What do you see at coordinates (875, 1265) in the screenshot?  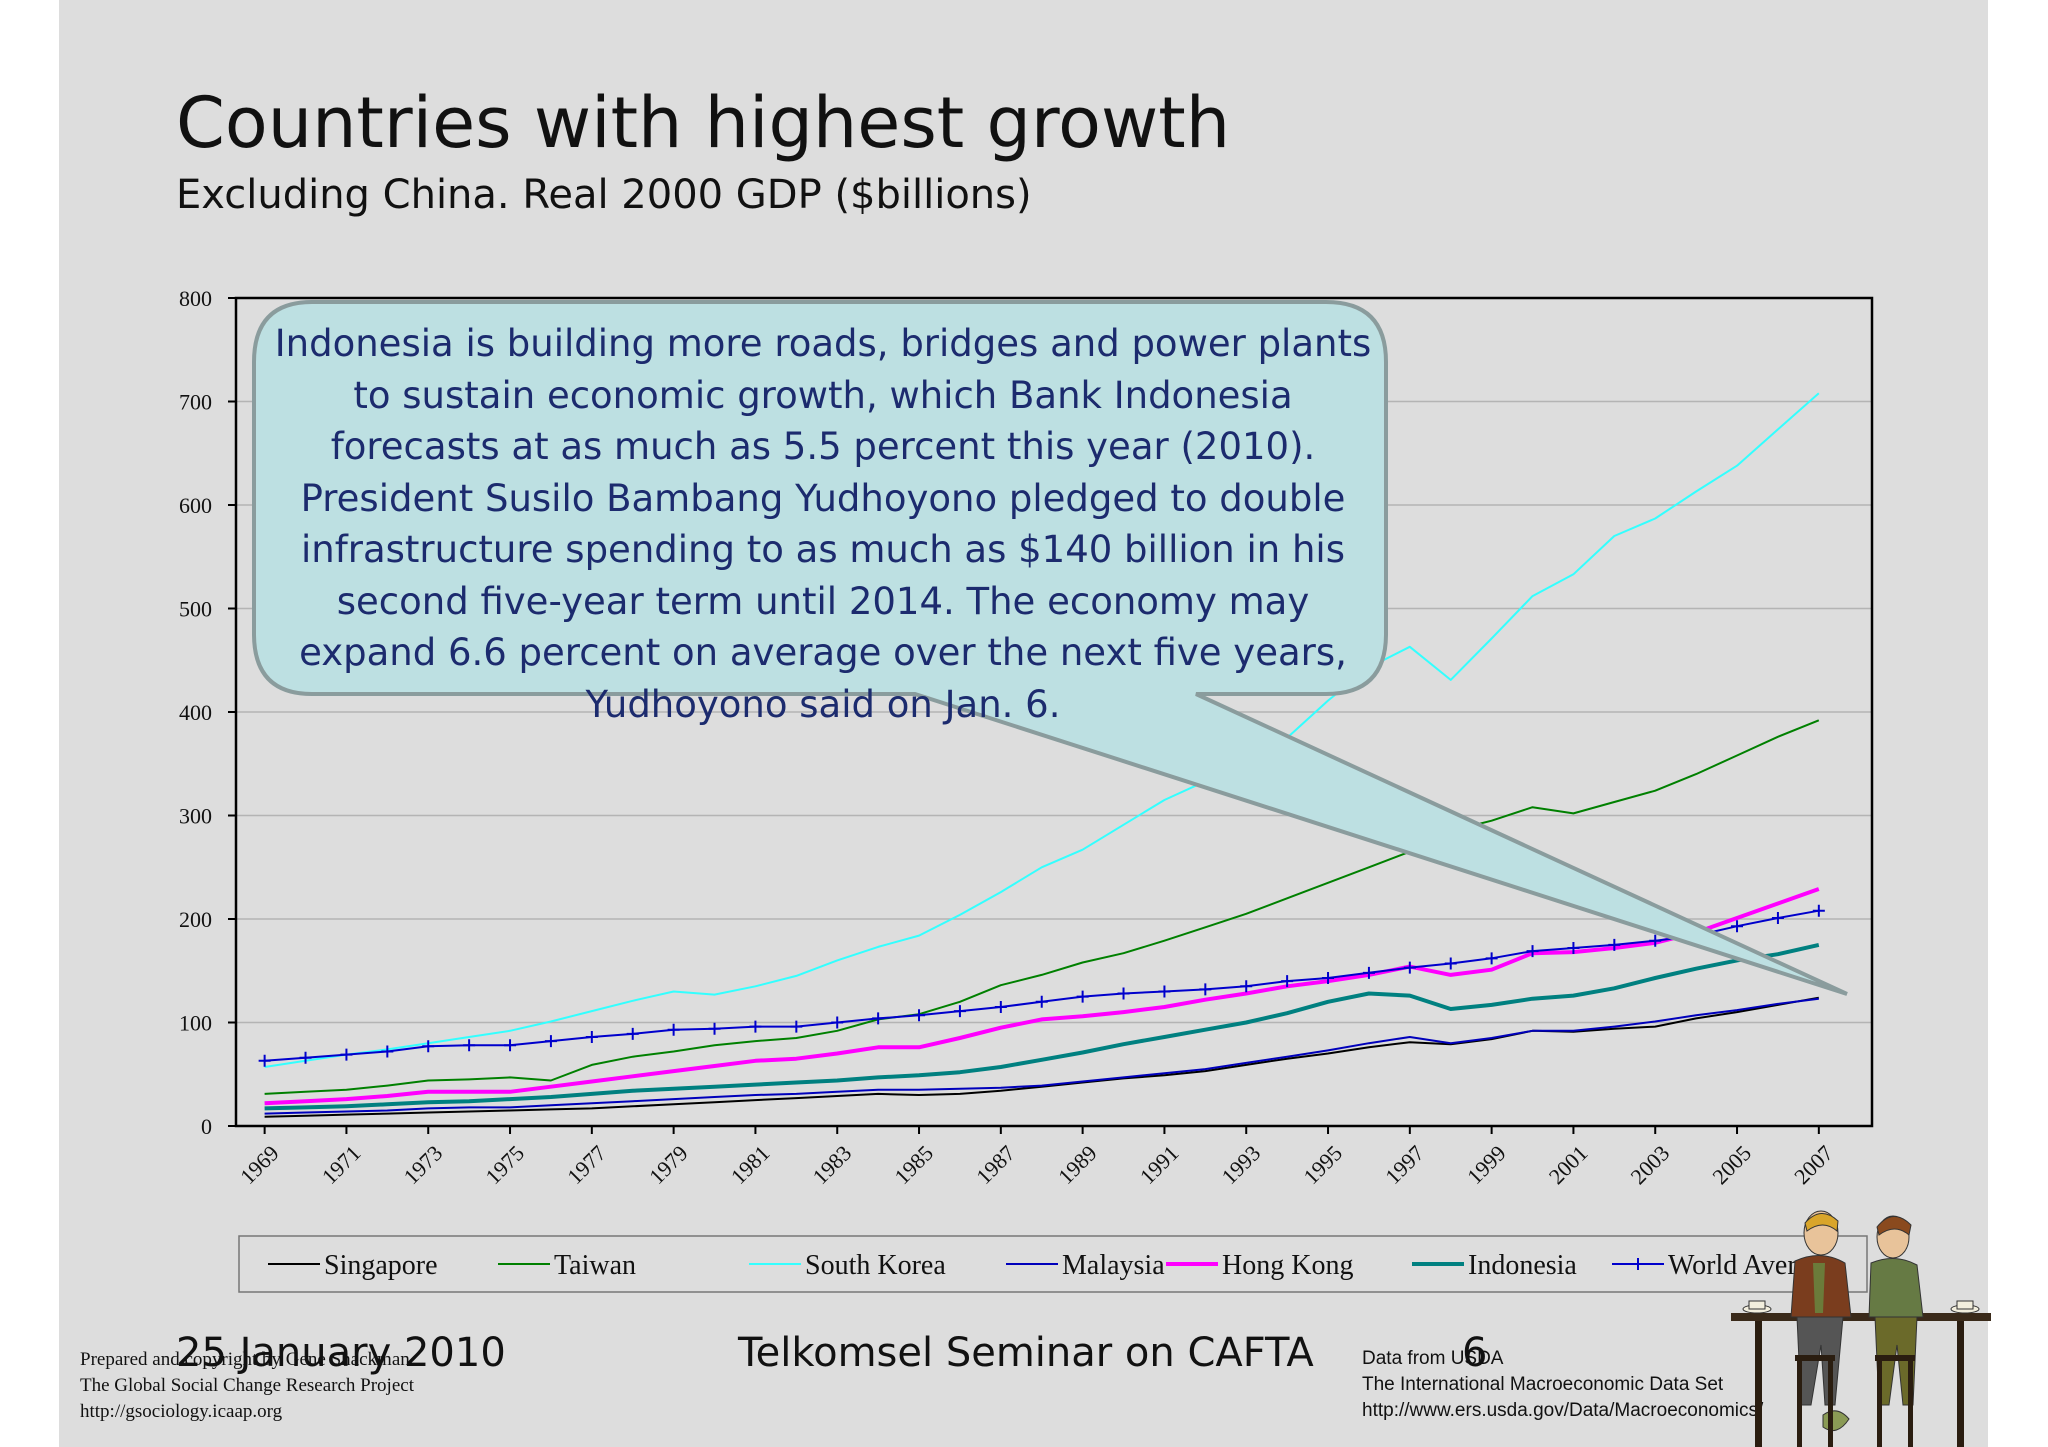 I see `legend-label-south-korea: South Korea` at bounding box center [875, 1265].